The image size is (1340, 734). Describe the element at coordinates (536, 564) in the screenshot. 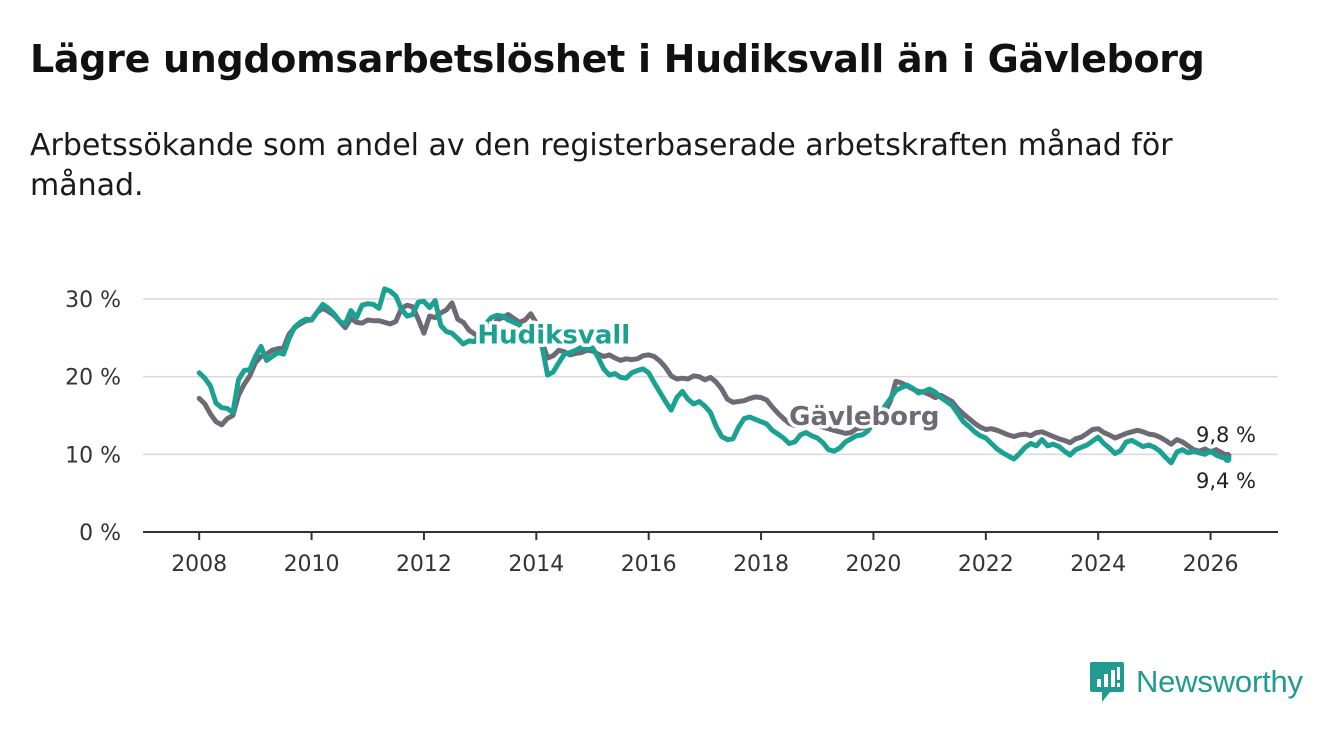

I see `x-tick-label: 2014` at that location.